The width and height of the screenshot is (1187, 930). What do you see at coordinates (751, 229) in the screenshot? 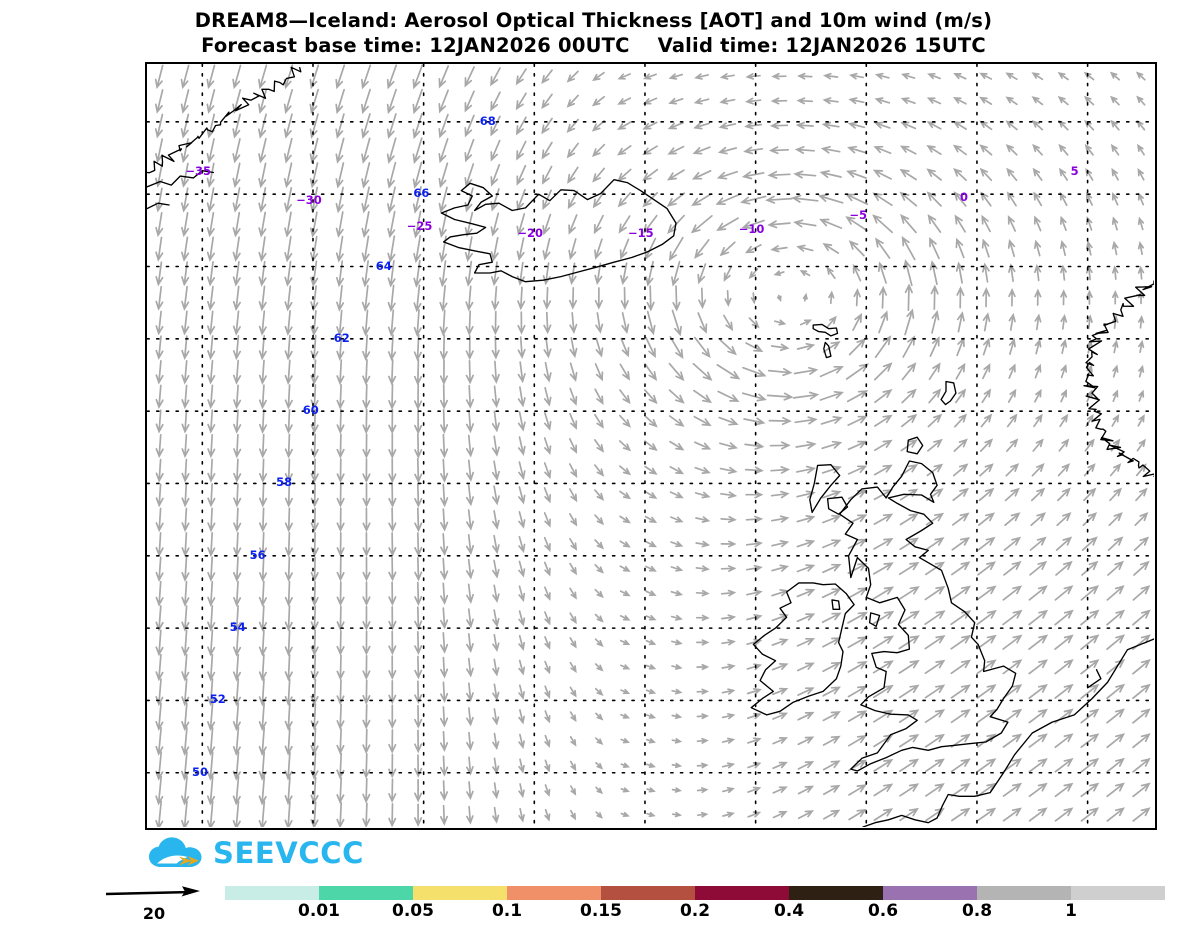
I see `lon-label--10: −10` at bounding box center [751, 229].